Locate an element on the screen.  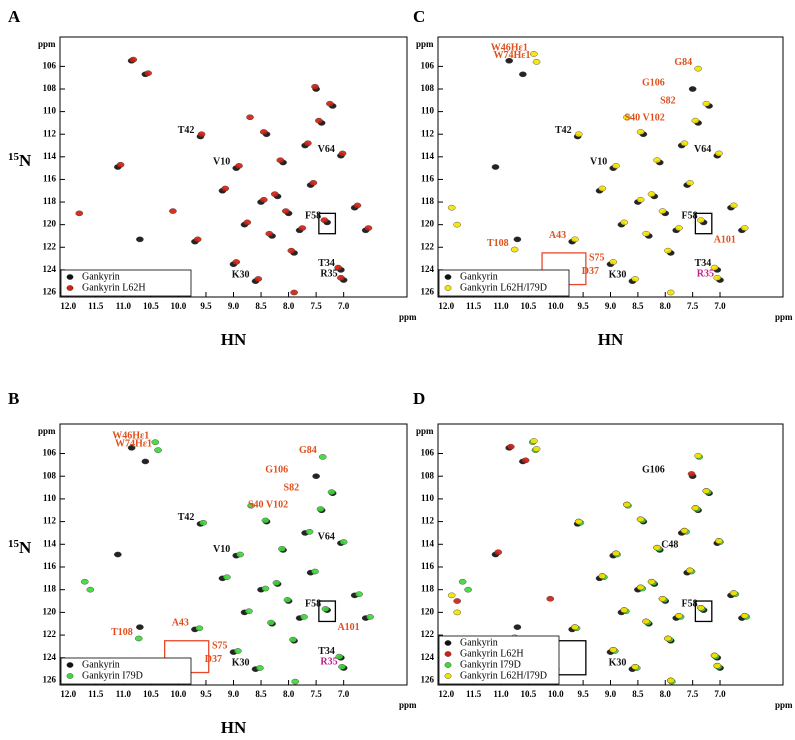
y-tick-label: 118 is located at coordinates (50, 589).